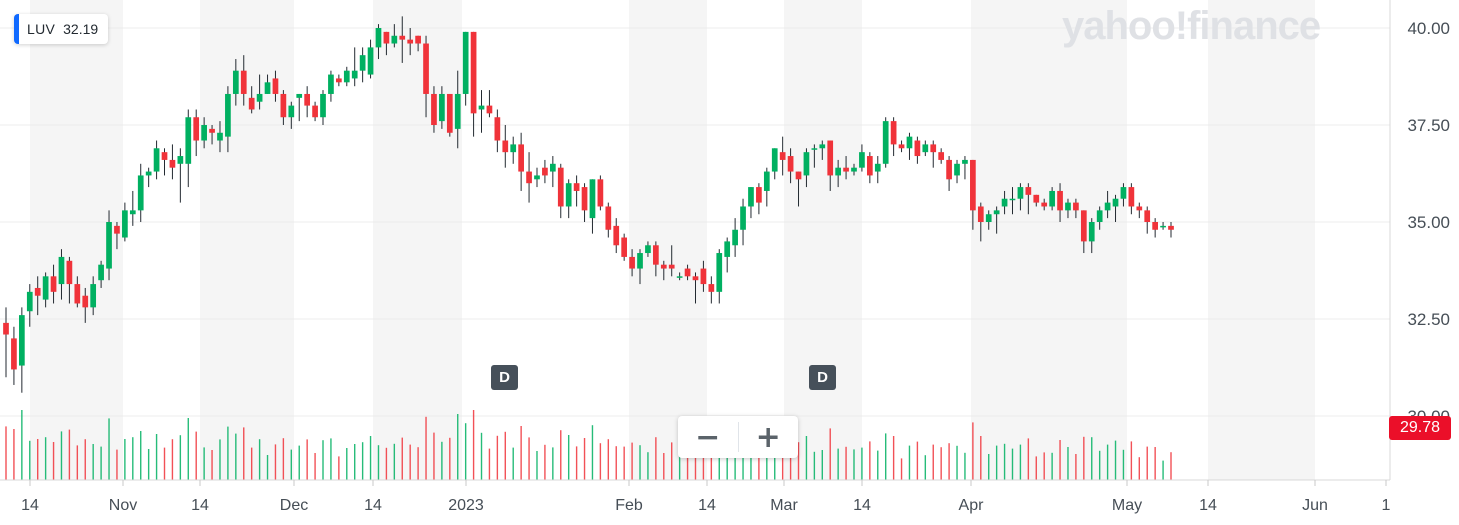 This screenshot has height=525, width=1459. Describe the element at coordinates (294, 505) in the screenshot. I see `x-tick-label: Dec` at that location.